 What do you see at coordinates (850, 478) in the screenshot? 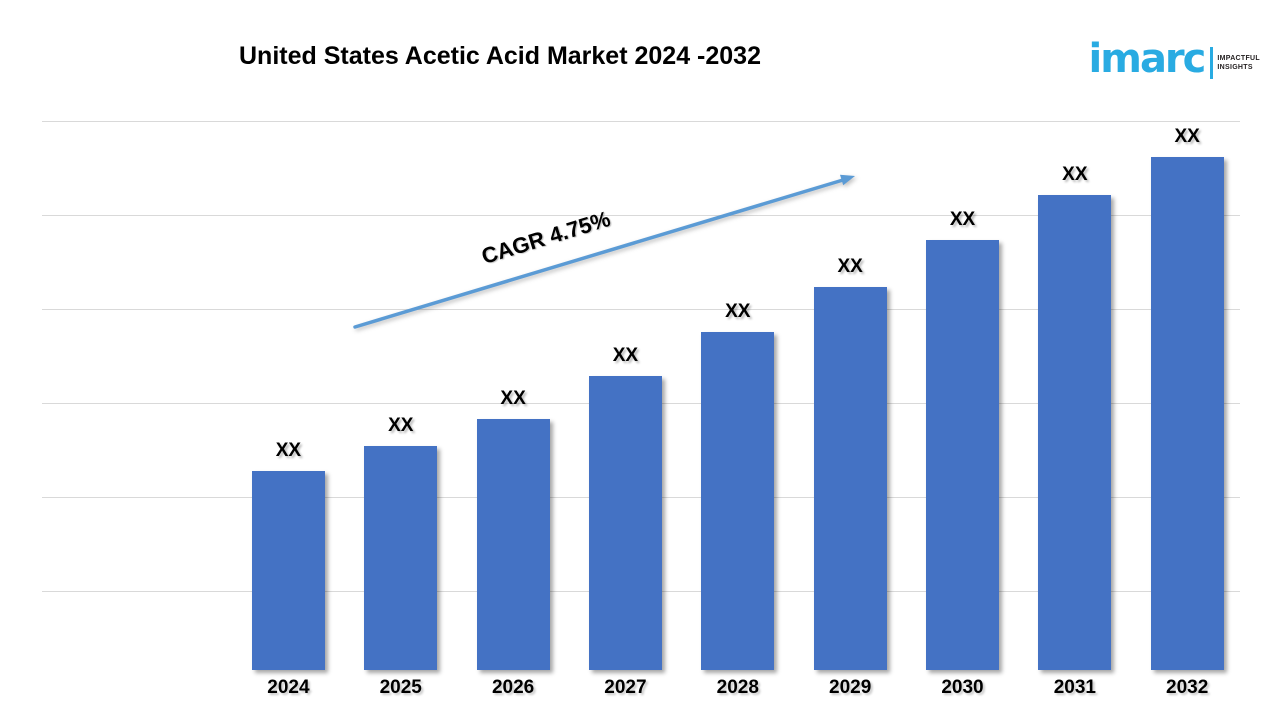
I see `bar-2029` at bounding box center [850, 478].